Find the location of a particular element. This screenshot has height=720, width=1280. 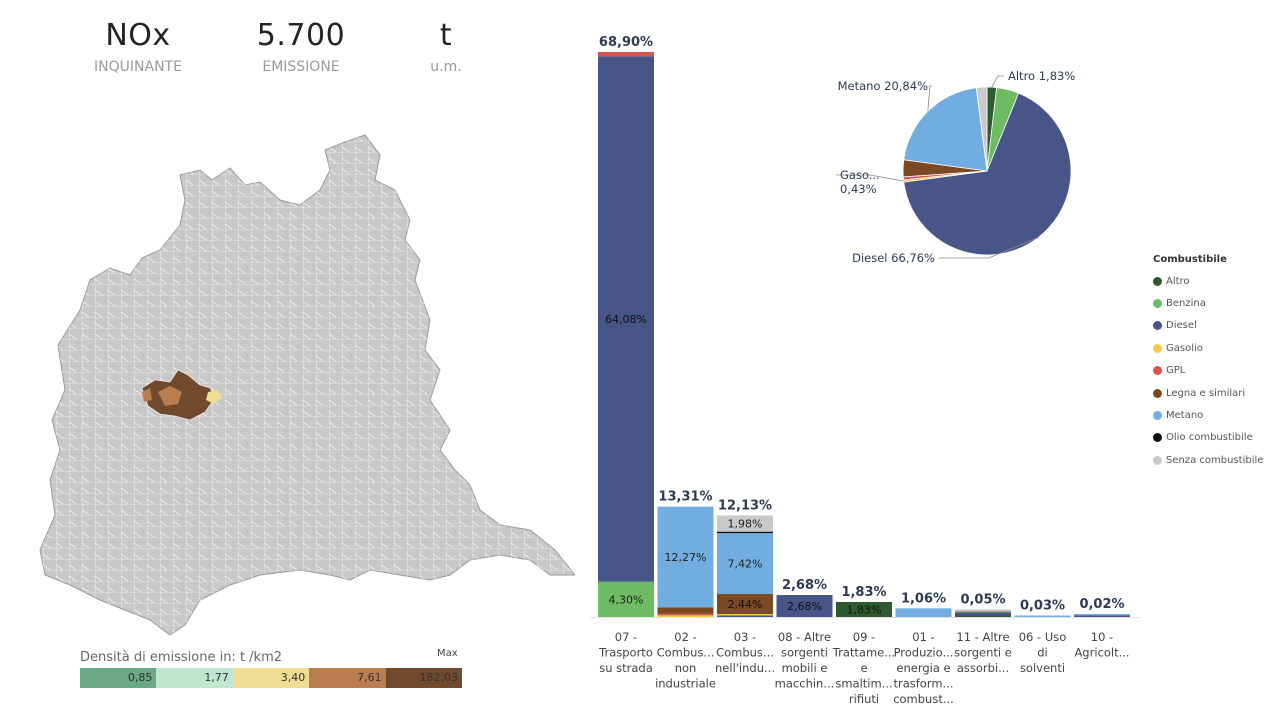

legend-item-metano: Metano is located at coordinates (1208, 415).